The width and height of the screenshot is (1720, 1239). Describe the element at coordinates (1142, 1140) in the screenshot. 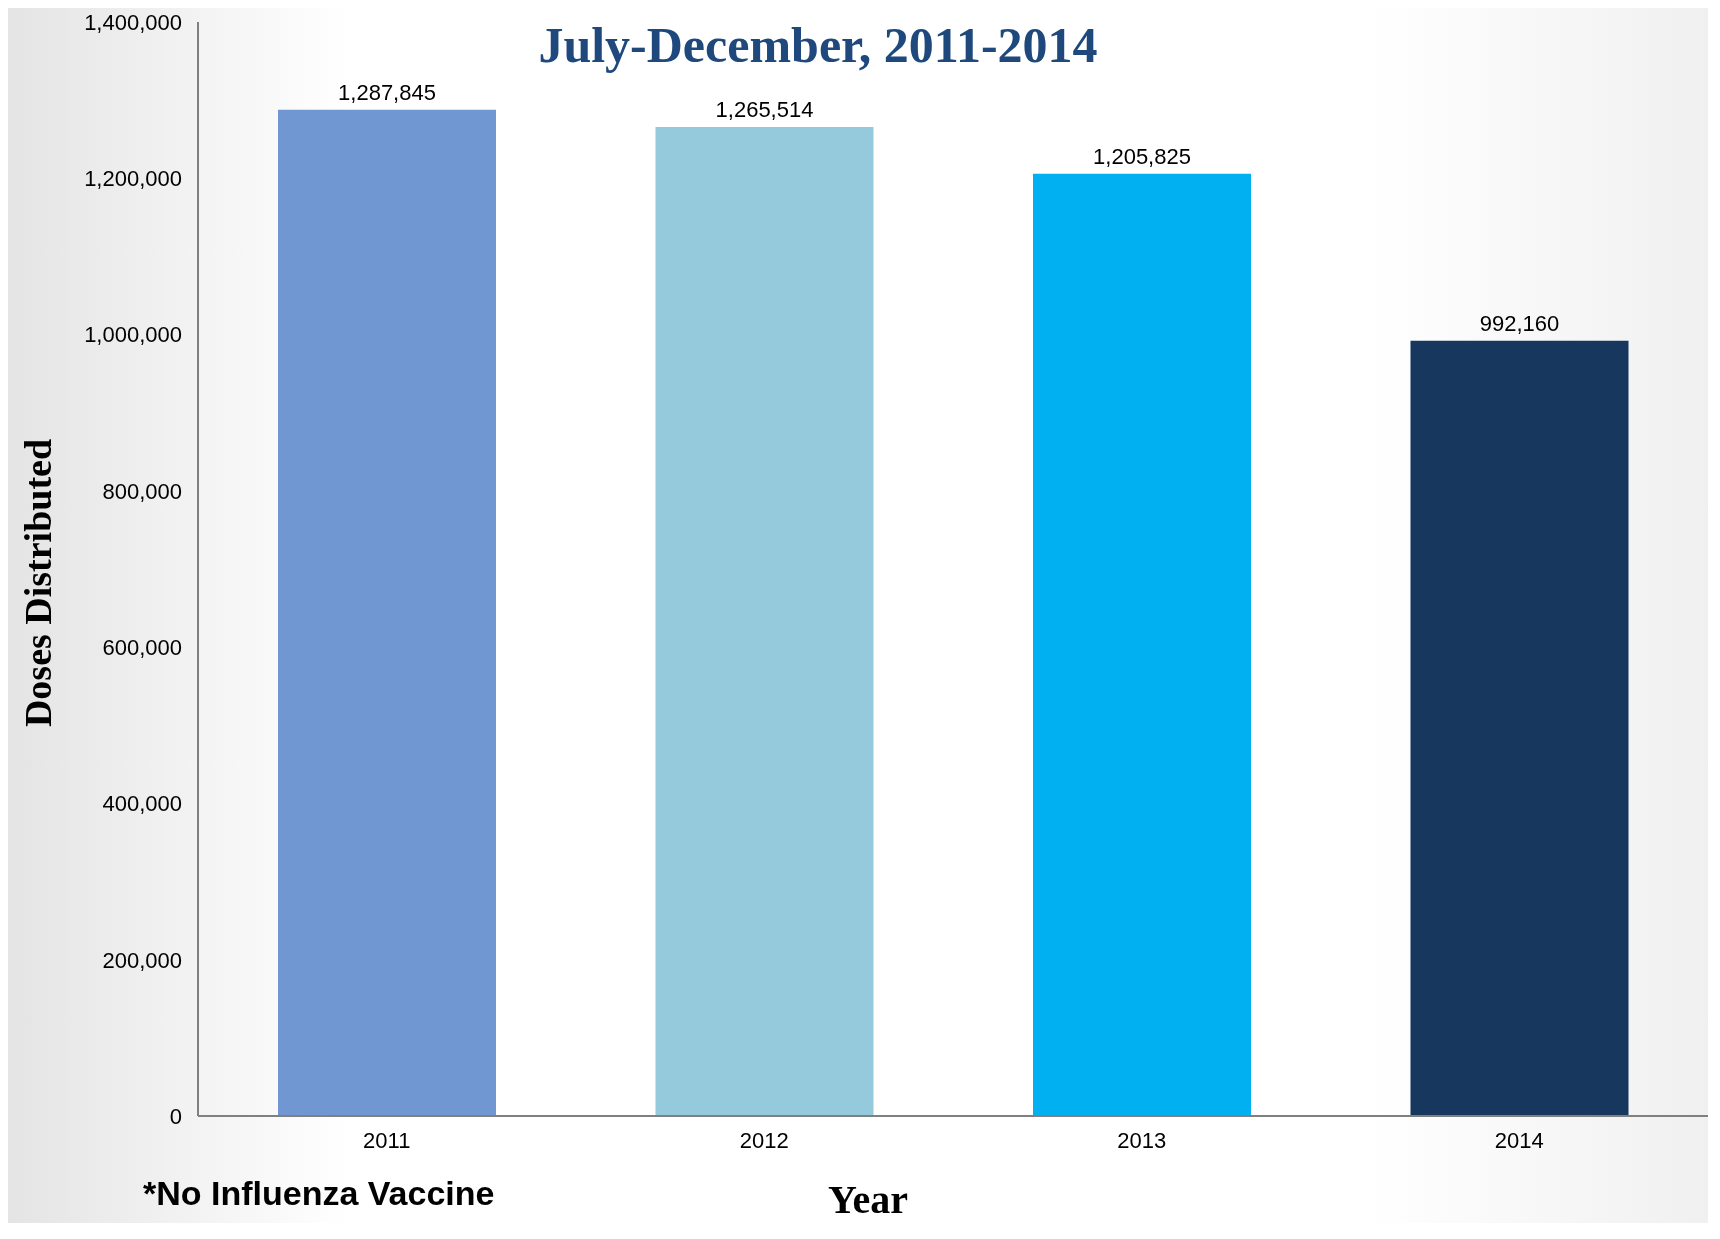

I see `x-tick-label: 2013` at that location.